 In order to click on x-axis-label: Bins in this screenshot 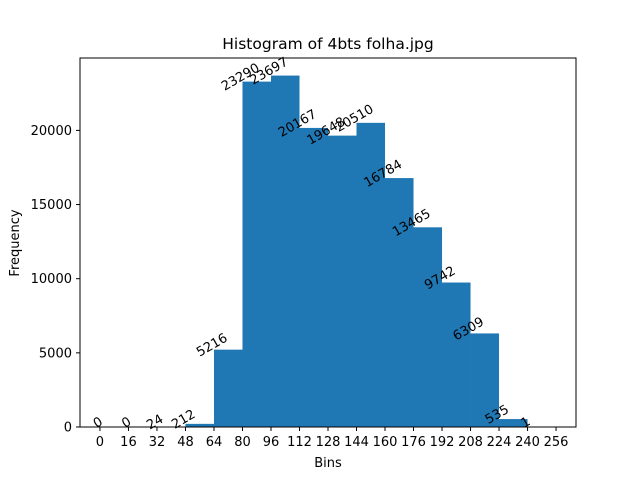, I will do `click(328, 463)`.